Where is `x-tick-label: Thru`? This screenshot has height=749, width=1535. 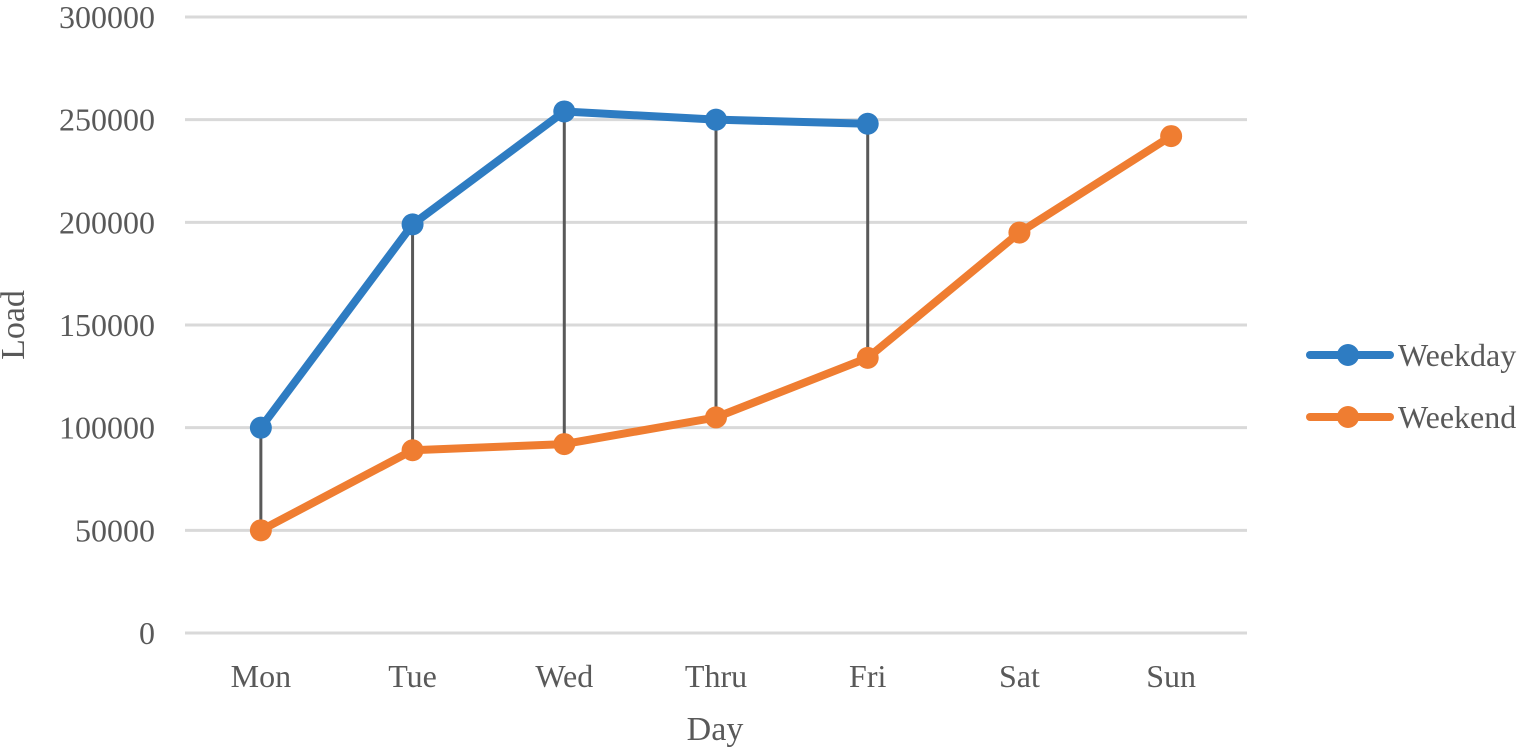 x-tick-label: Thru is located at coordinates (716, 676).